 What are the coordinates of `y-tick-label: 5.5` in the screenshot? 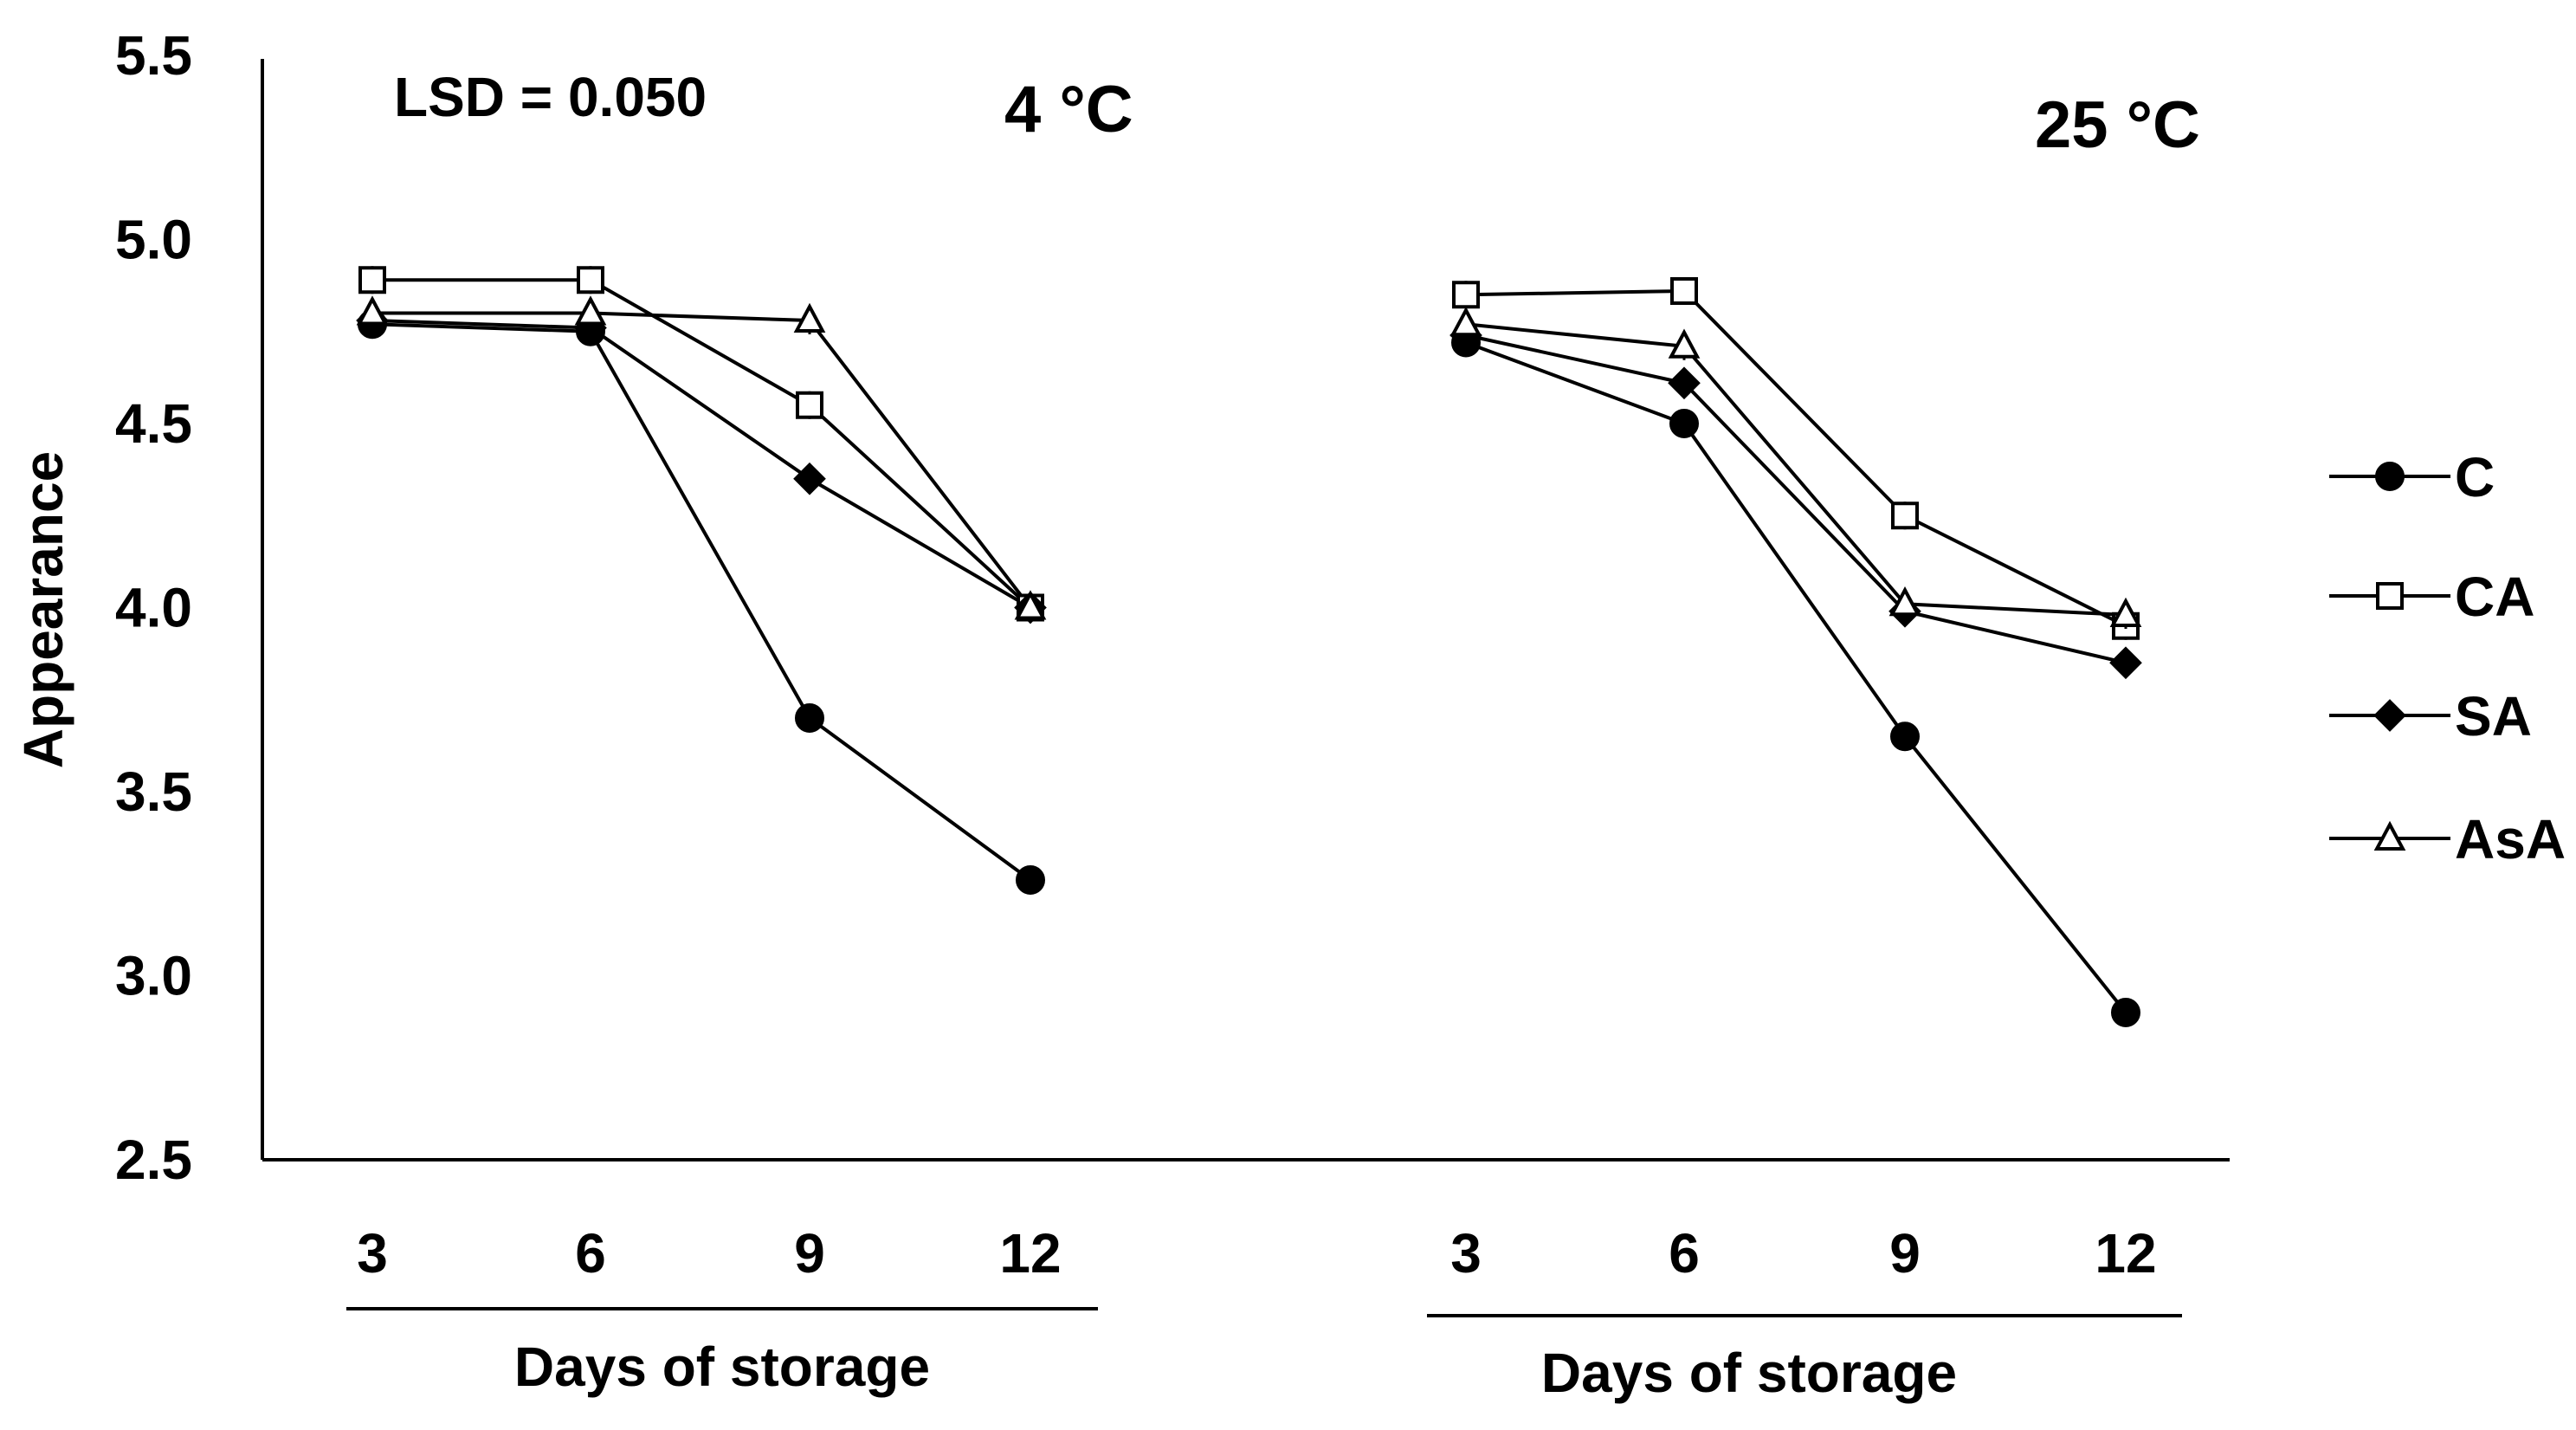 It's located at (153, 55).